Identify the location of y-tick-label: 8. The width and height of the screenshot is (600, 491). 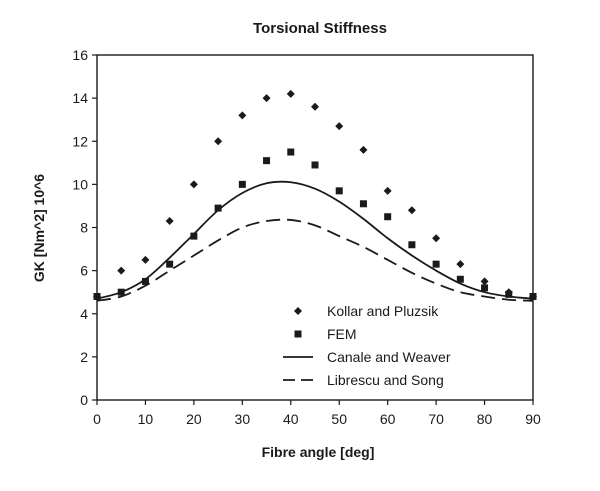
(84, 228).